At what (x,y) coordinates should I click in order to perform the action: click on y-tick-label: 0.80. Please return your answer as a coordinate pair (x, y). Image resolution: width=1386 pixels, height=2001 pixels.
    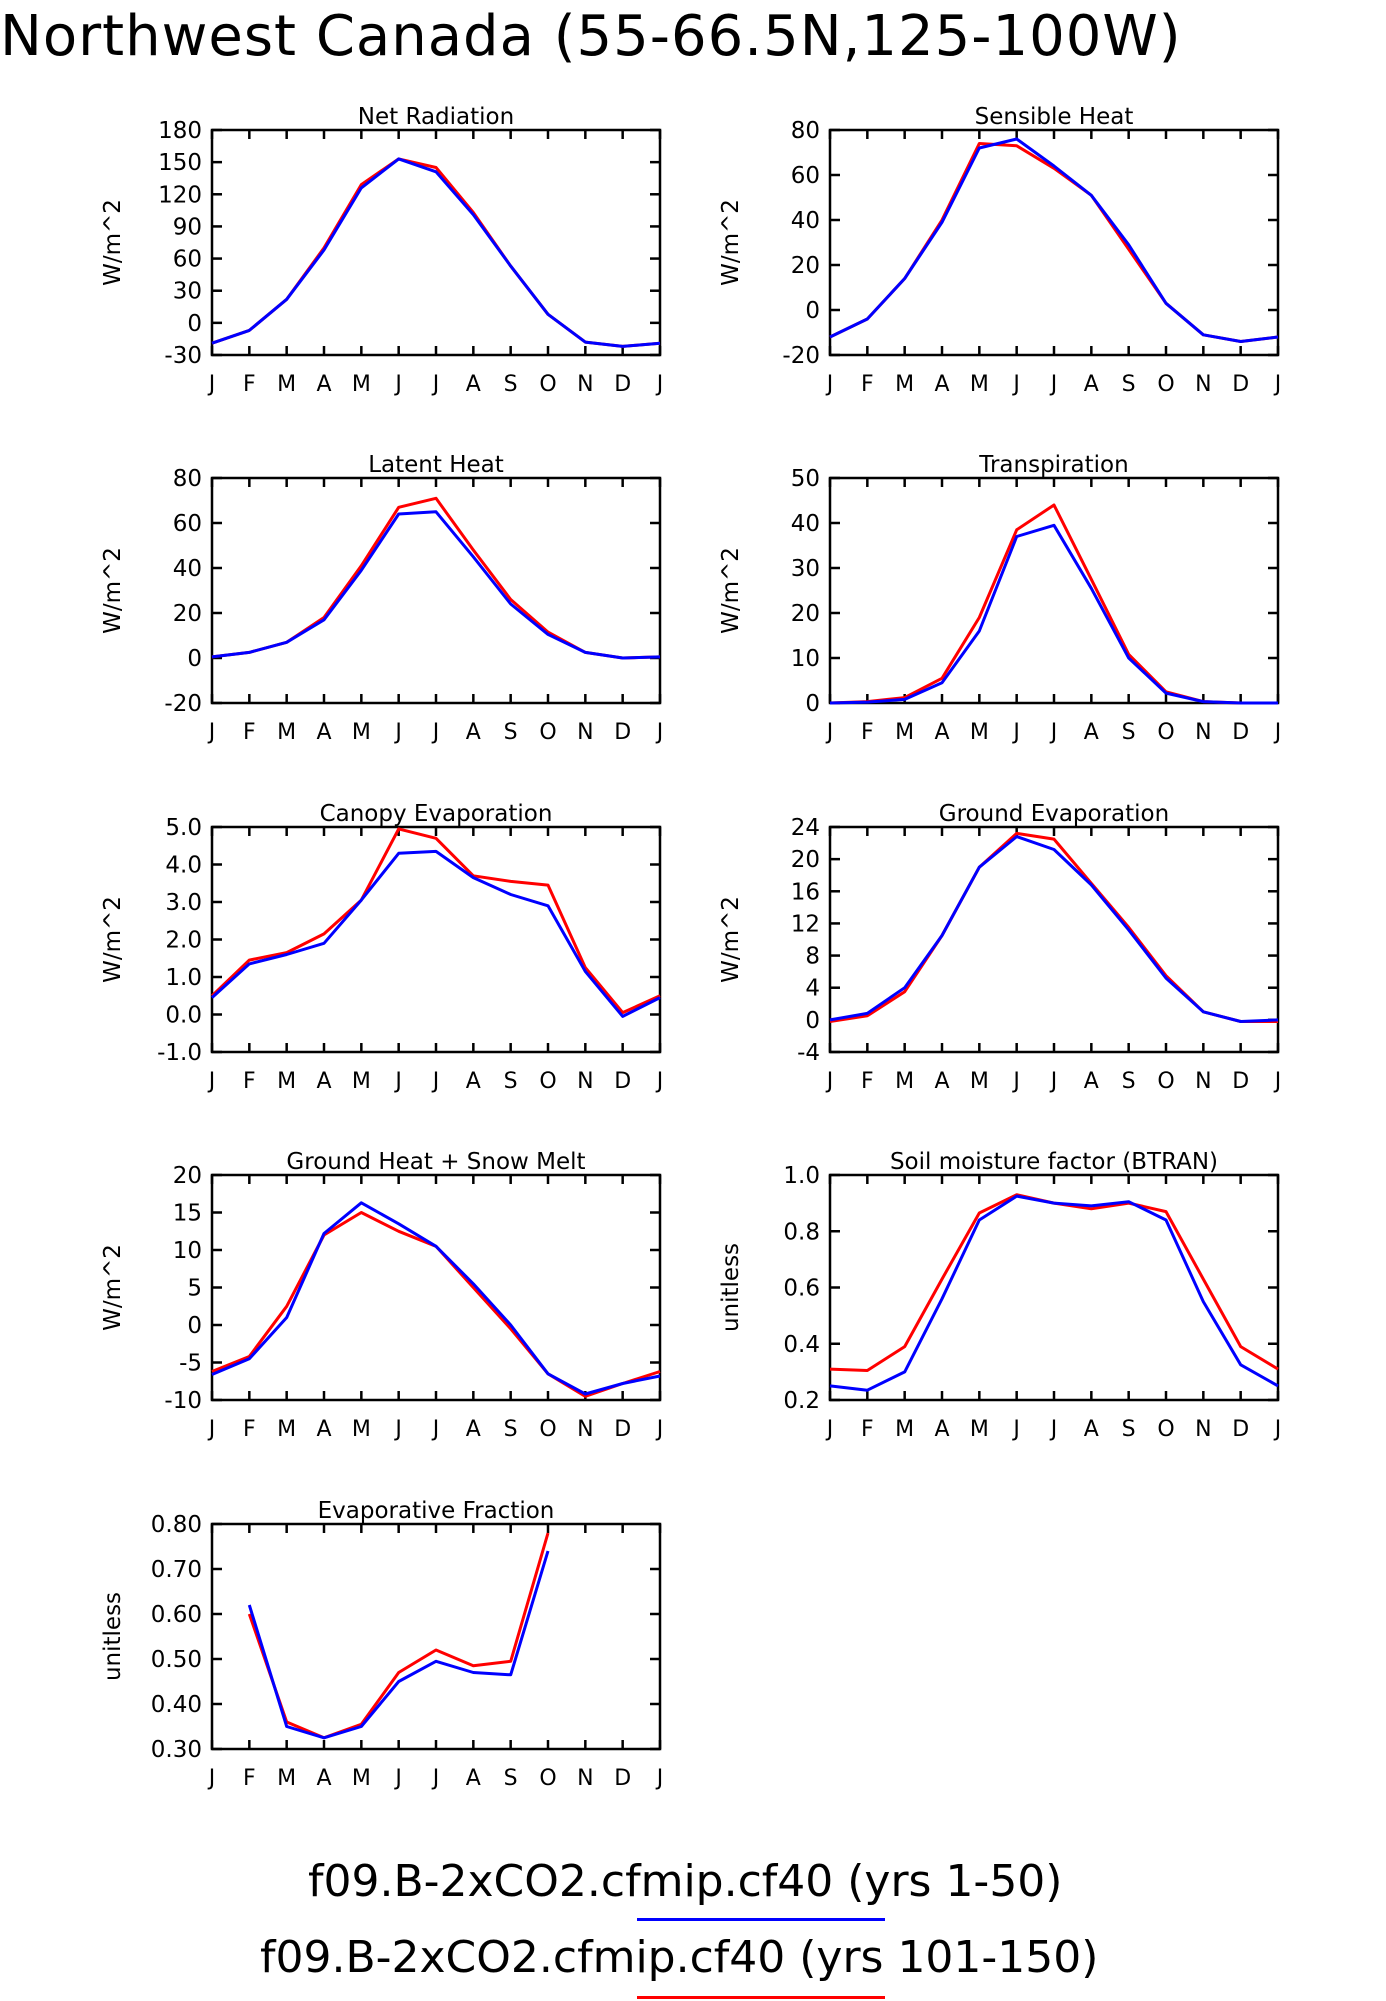
    Looking at the image, I should click on (176, 1525).